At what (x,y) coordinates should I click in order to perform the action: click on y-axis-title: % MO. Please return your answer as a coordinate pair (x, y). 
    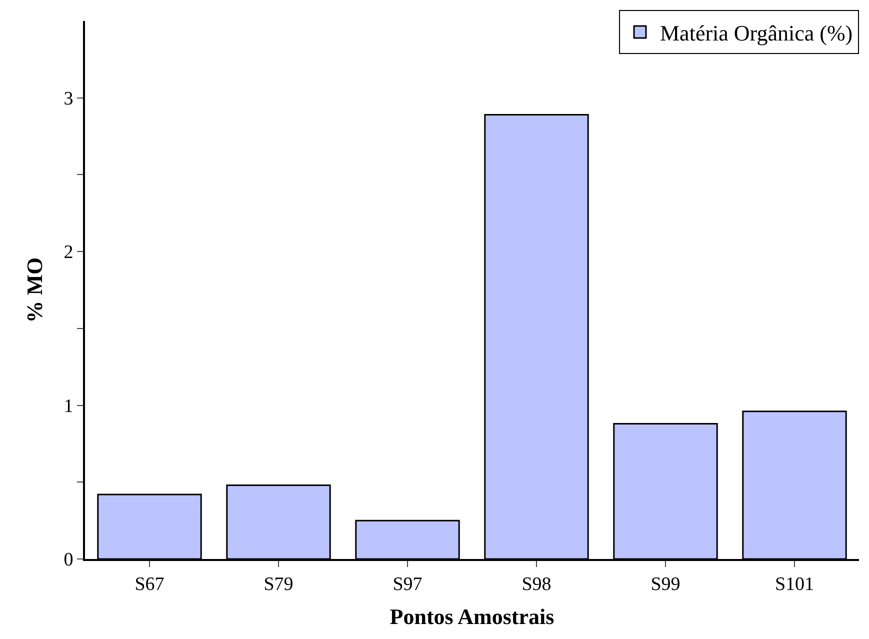
    Looking at the image, I should click on (34, 290).